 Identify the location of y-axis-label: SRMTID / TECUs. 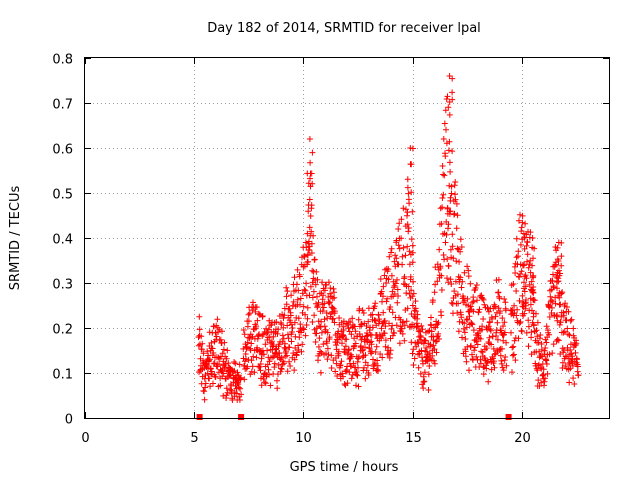
(15, 238).